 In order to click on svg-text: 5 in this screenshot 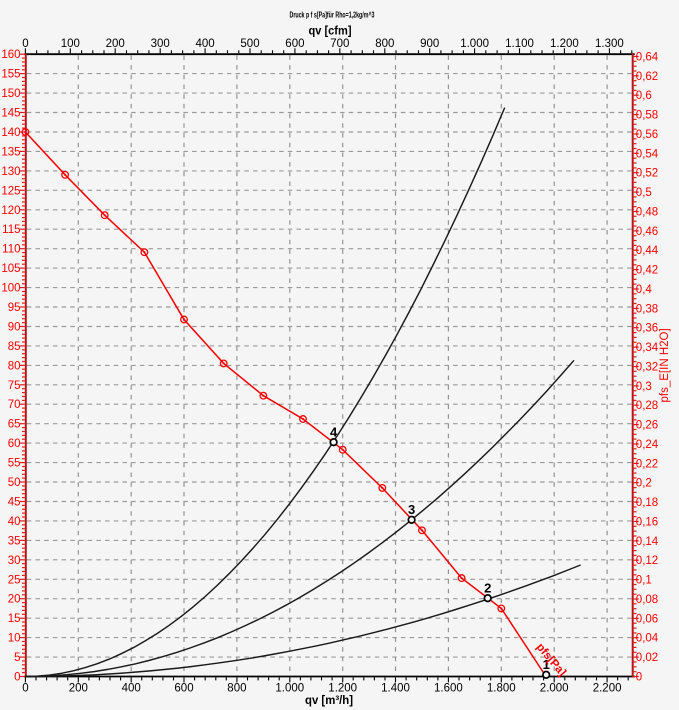, I will do `click(17, 658)`.